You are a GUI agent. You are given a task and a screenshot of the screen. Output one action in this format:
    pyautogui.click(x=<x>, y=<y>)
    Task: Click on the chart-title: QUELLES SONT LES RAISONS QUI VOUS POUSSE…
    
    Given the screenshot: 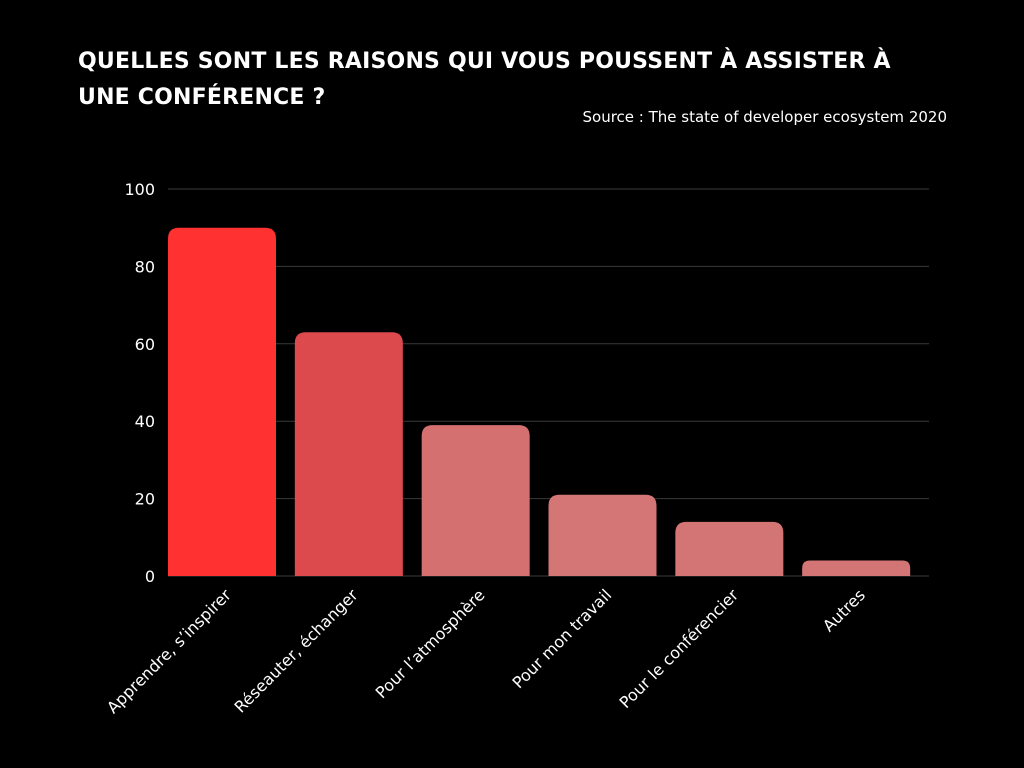 What is the action you would take?
    pyautogui.click(x=484, y=79)
    